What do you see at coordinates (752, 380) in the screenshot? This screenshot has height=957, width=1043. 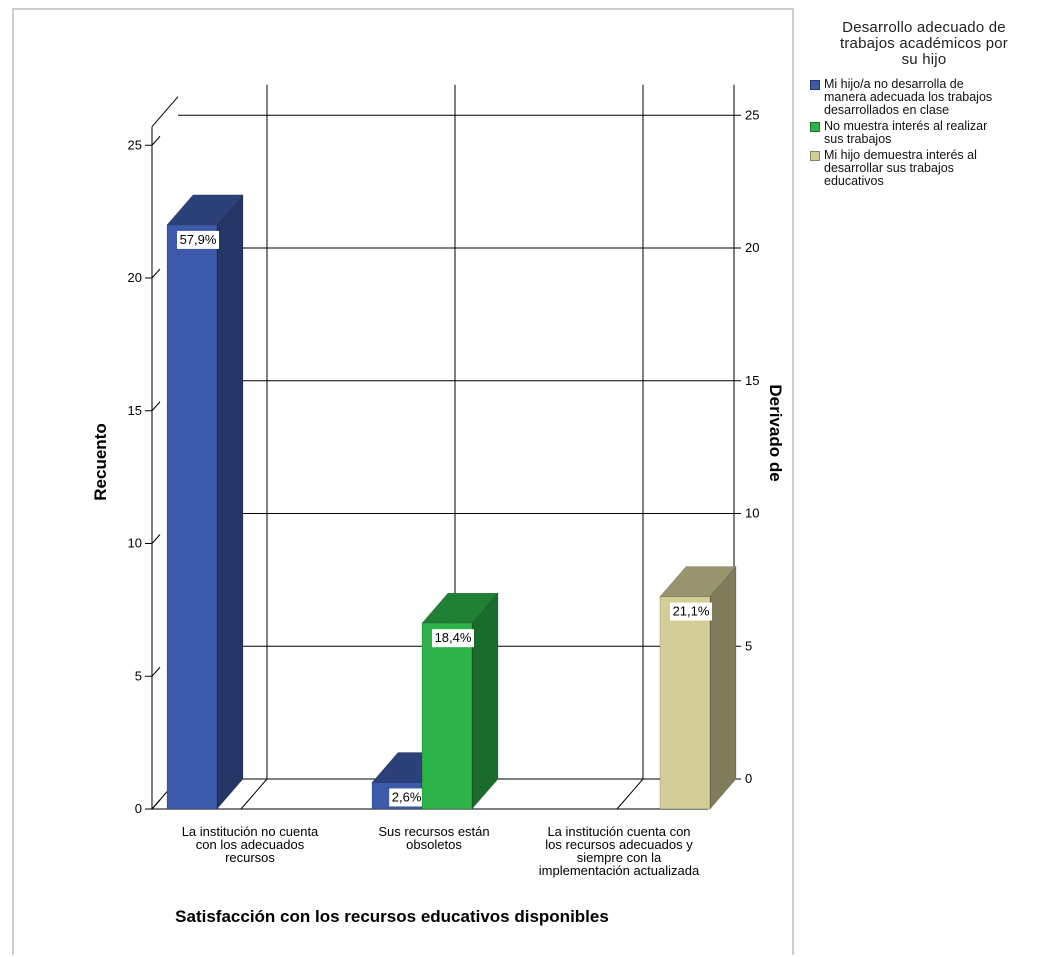 I see `y2-tick-label: 15` at bounding box center [752, 380].